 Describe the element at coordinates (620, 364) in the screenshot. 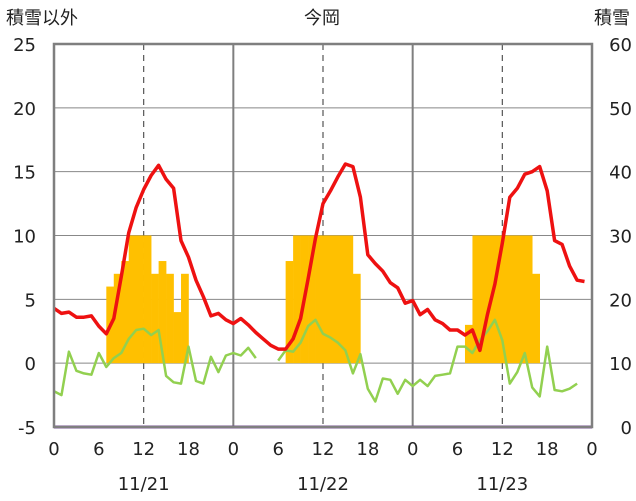

I see `y-right-tick-label: 10` at that location.